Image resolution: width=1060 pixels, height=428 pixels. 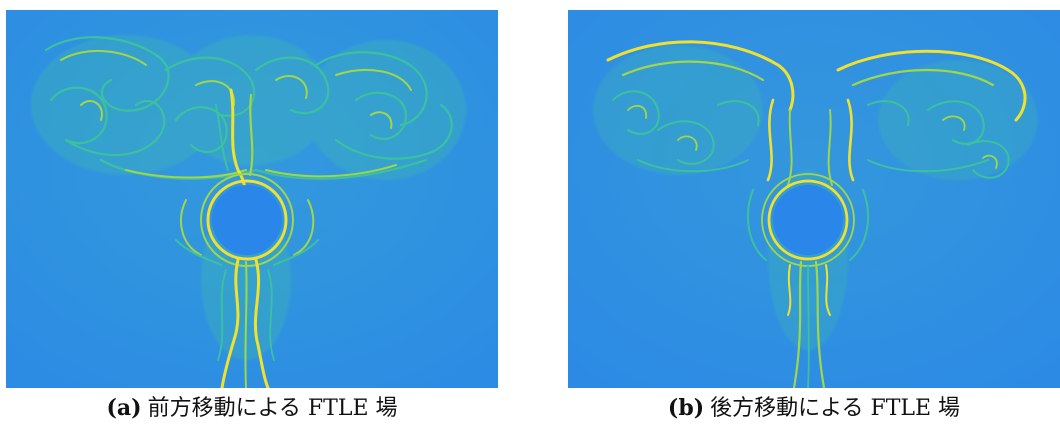 I want to click on obstacle-circle-a, so click(x=247, y=220).